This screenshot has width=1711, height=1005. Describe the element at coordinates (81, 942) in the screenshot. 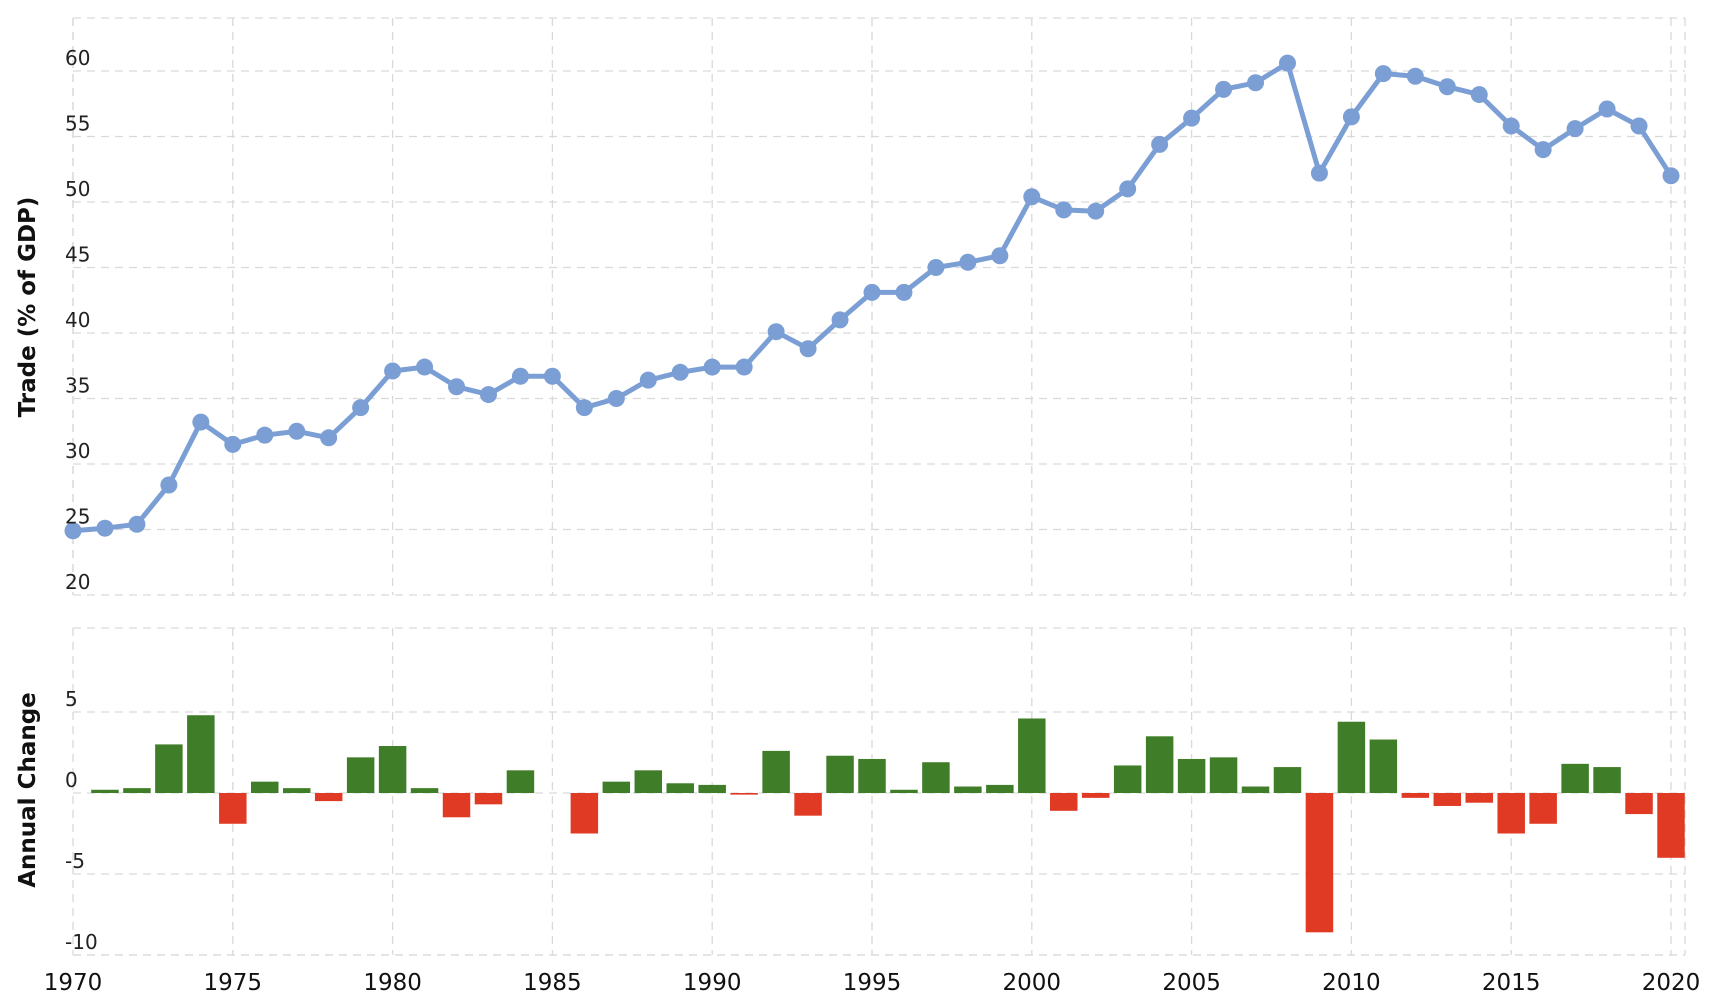

I see `bottom-y-tick-label: -10` at that location.